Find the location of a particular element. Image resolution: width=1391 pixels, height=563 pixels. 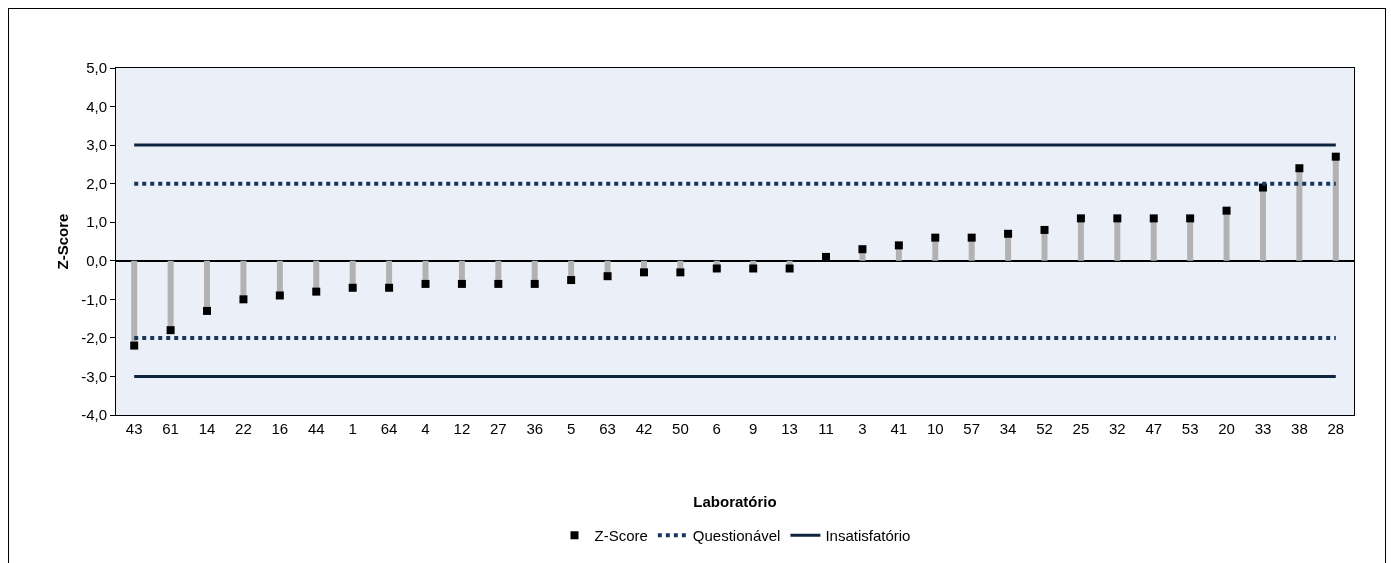

x-tick-label: 27 is located at coordinates (498, 428).